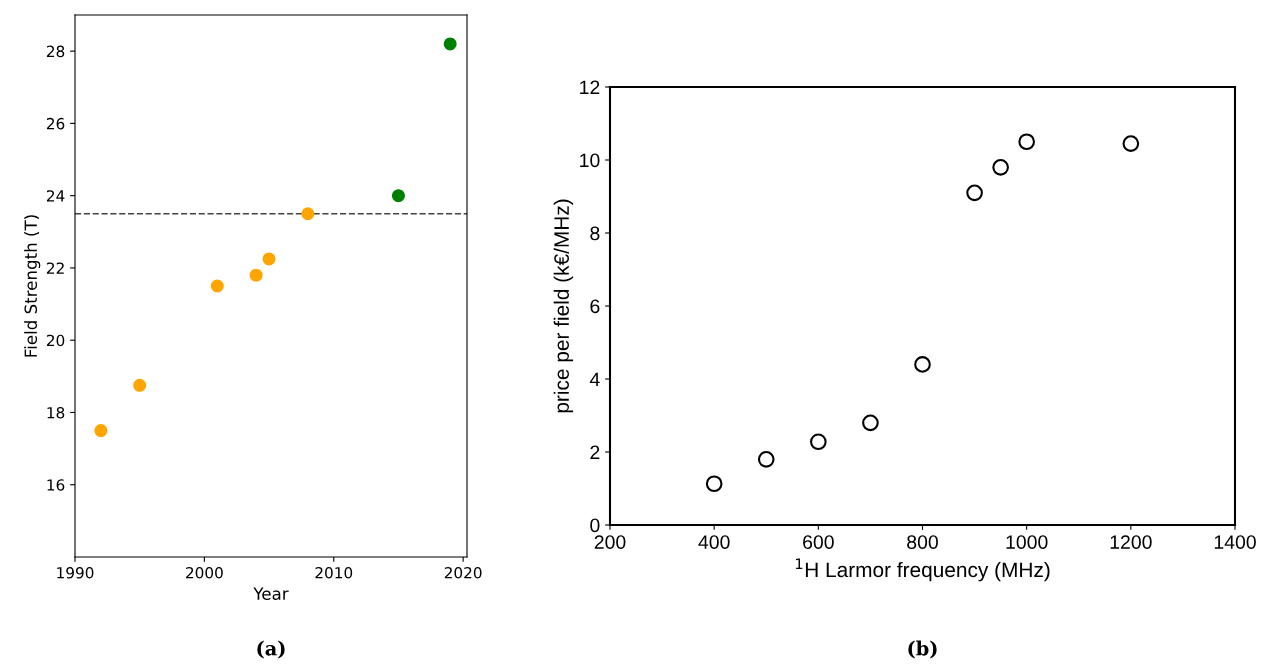 The image size is (1263, 668). What do you see at coordinates (818, 542) in the screenshot?
I see `x-tick-label: 600` at bounding box center [818, 542].